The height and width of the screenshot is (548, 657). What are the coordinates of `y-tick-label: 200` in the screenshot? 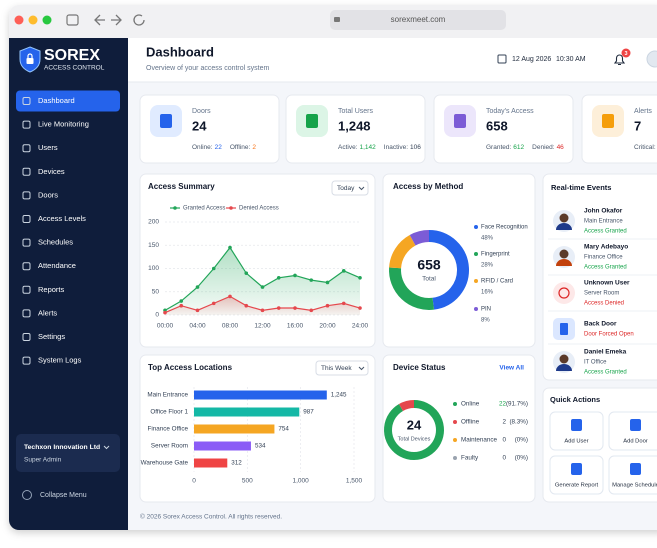 It's located at (153, 222).